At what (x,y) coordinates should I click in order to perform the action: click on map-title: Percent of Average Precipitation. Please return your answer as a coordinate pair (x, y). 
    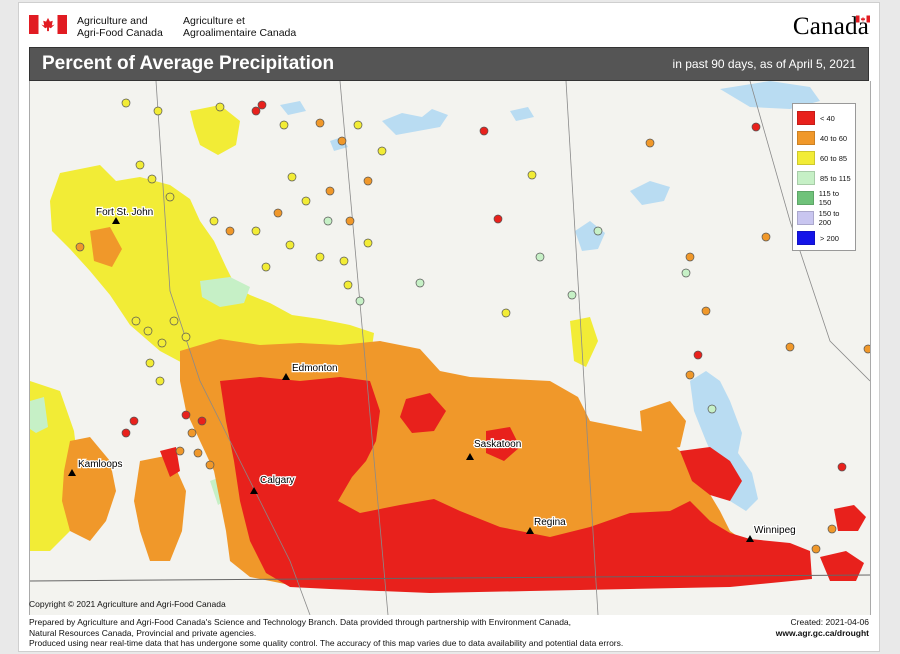
    Looking at the image, I should click on (188, 63).